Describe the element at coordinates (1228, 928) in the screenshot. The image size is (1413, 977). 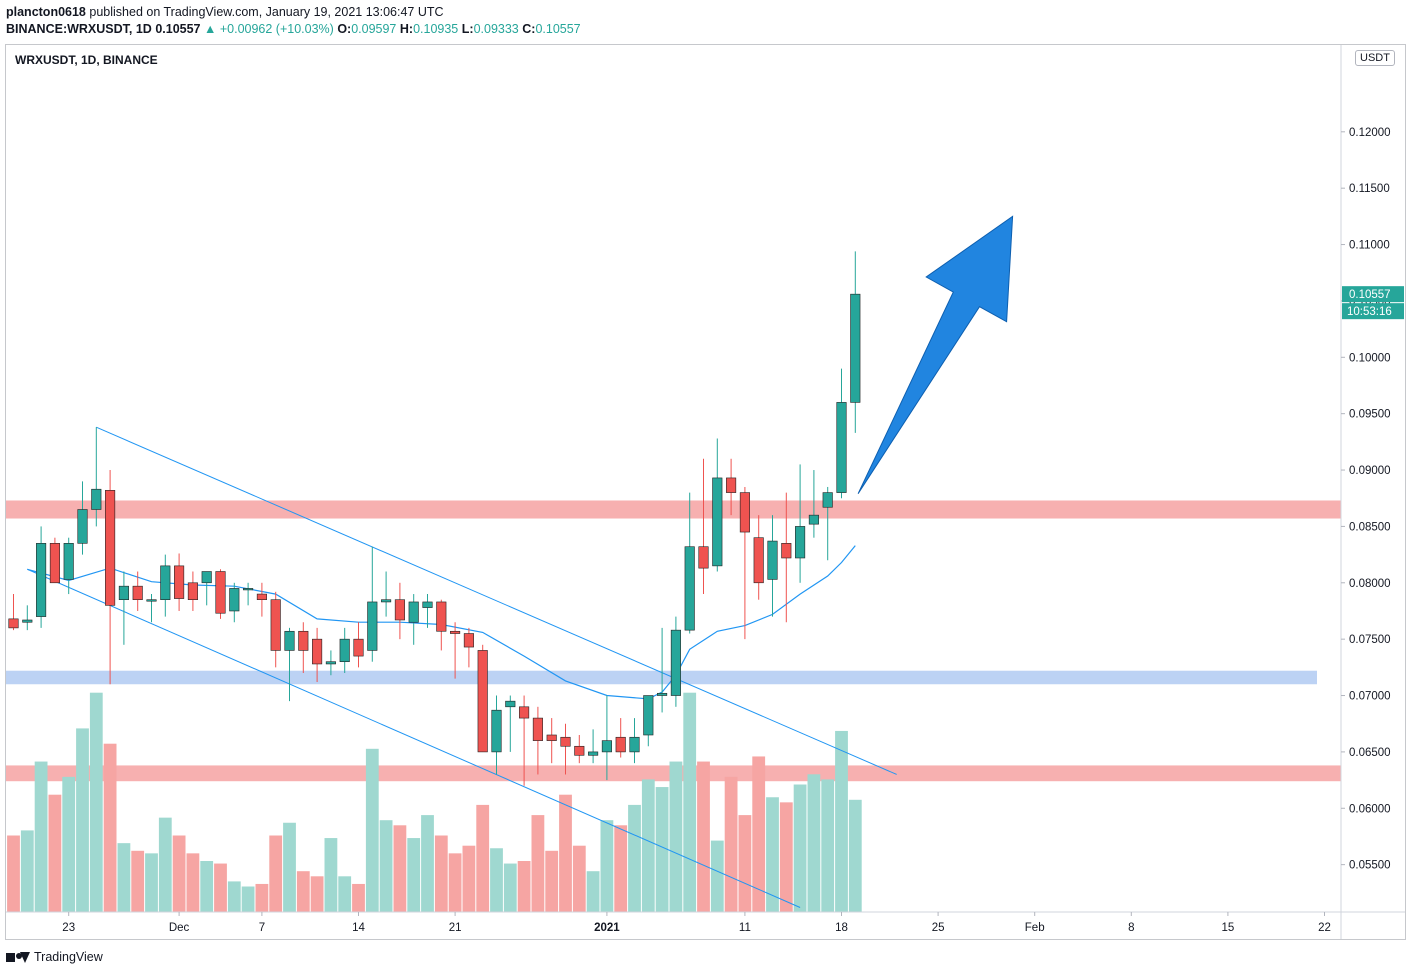
I see `time-tick-label: 15` at that location.